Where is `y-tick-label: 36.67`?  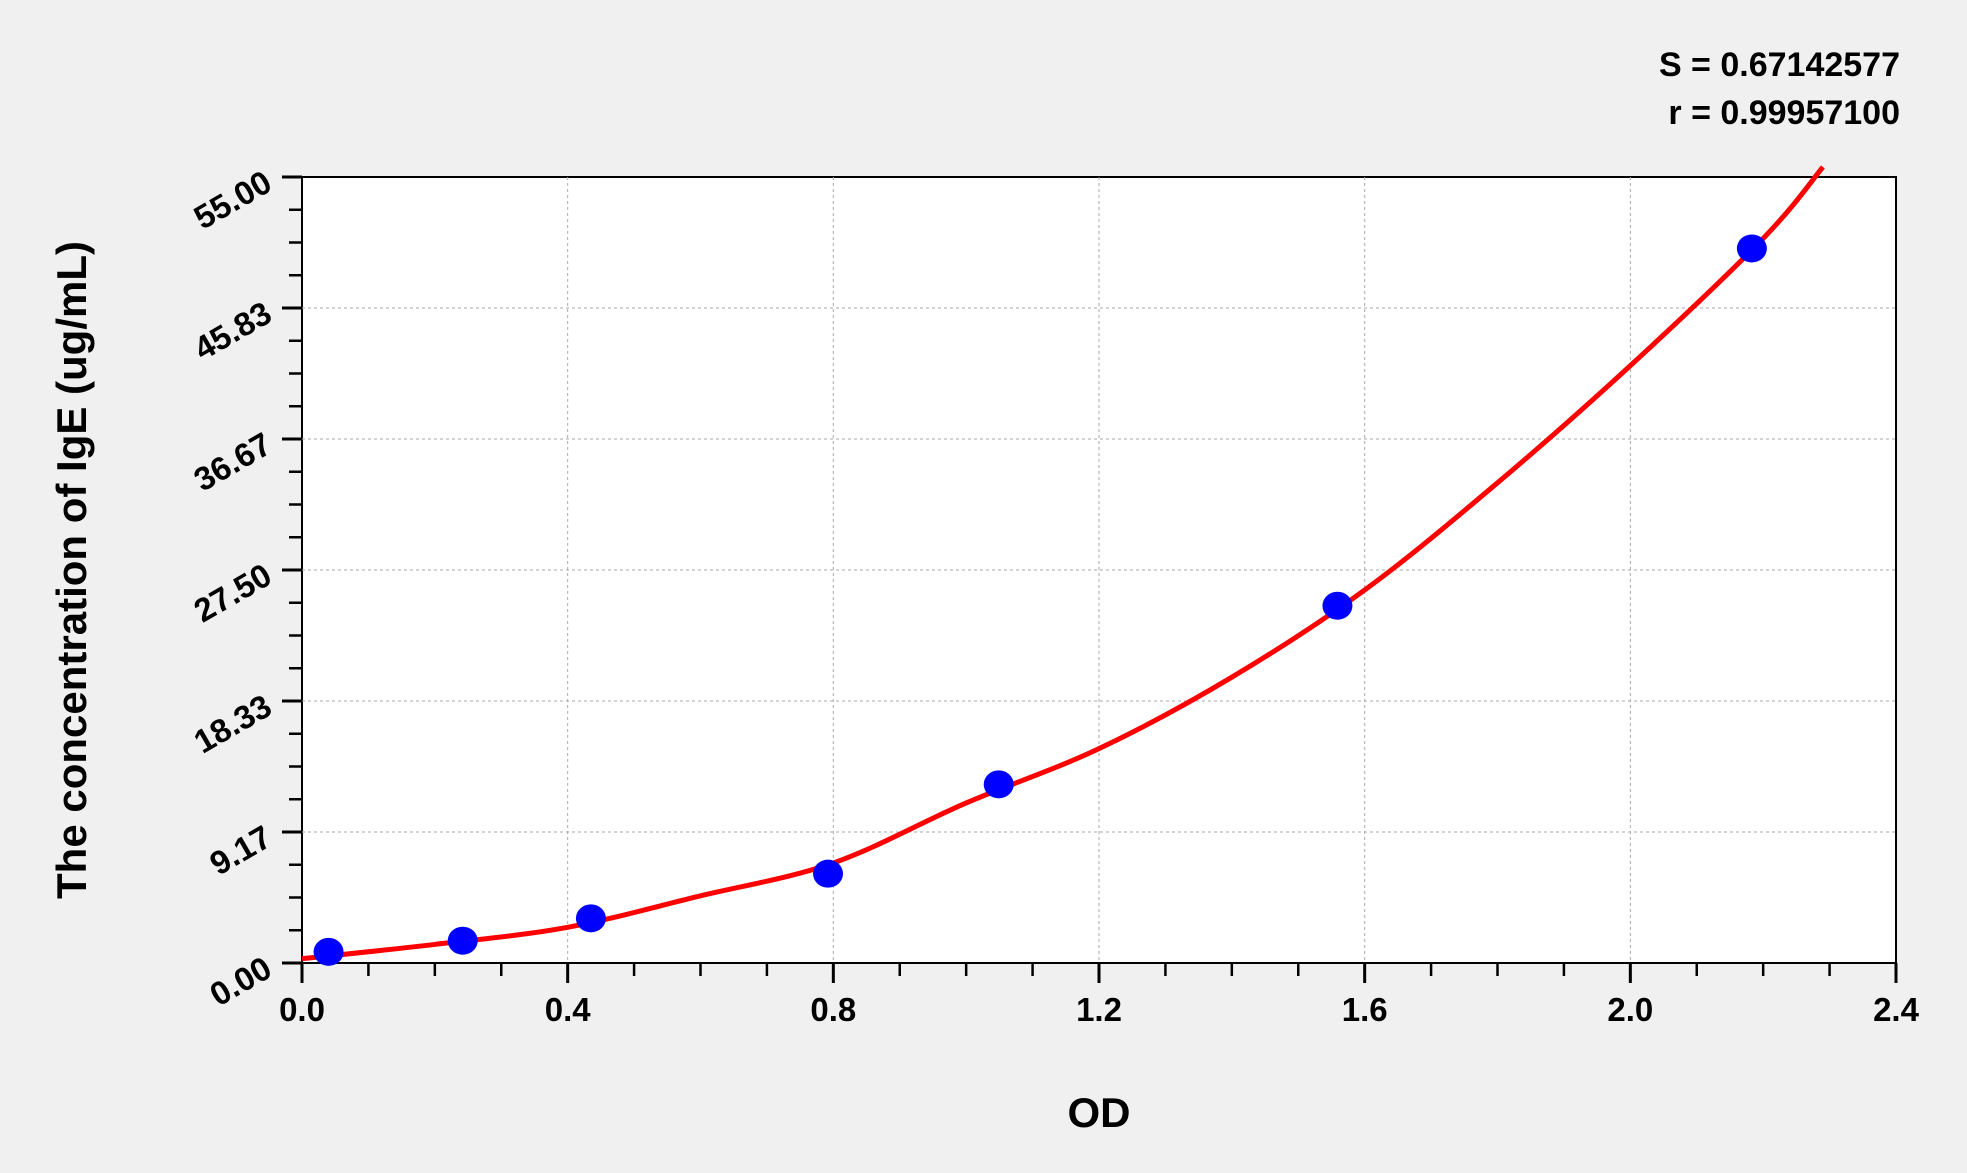
y-tick-label: 36.67 is located at coordinates (232, 461).